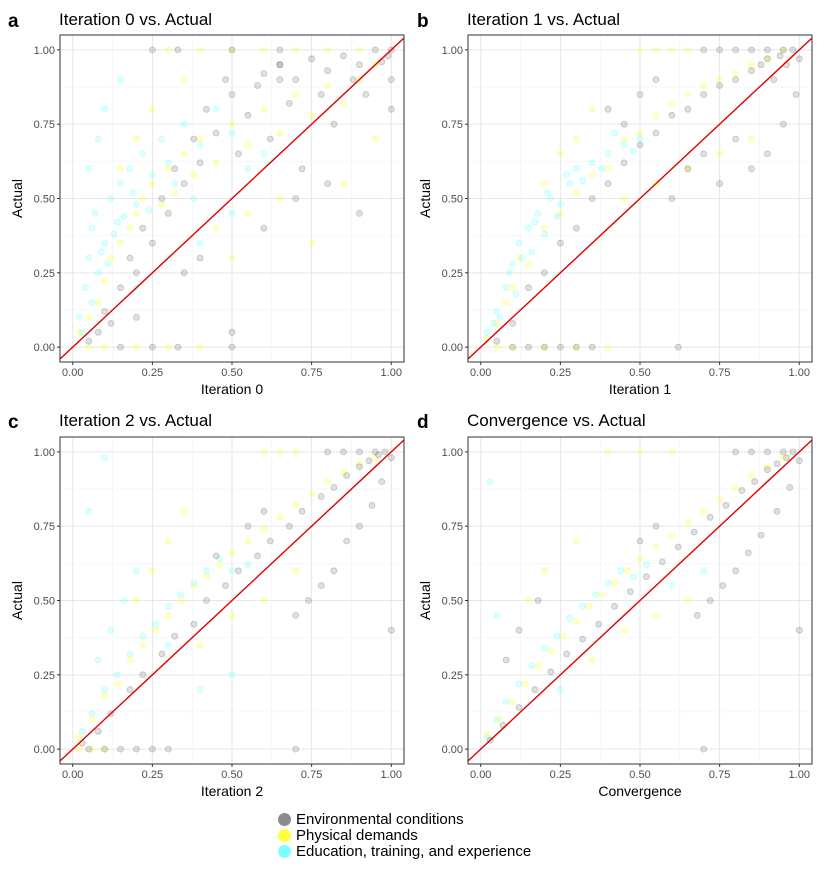  I want to click on panel-letter: c, so click(13, 422).